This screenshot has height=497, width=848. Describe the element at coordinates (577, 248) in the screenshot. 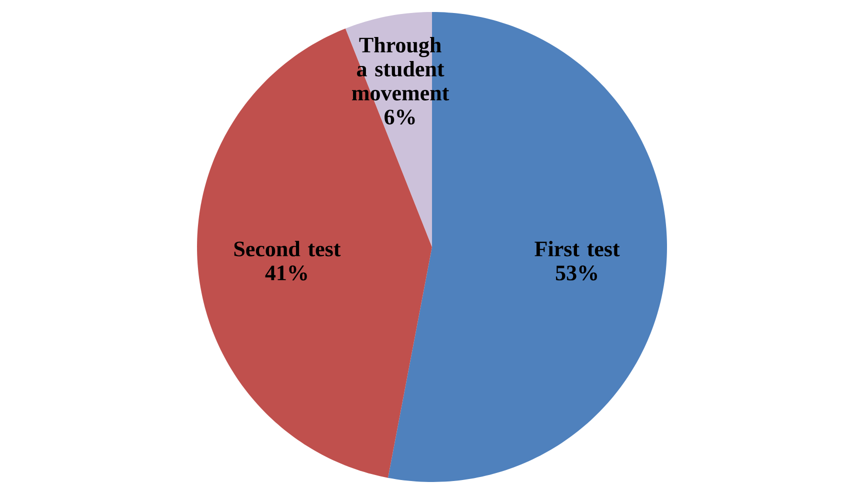

I see `slice-label: First test` at that location.